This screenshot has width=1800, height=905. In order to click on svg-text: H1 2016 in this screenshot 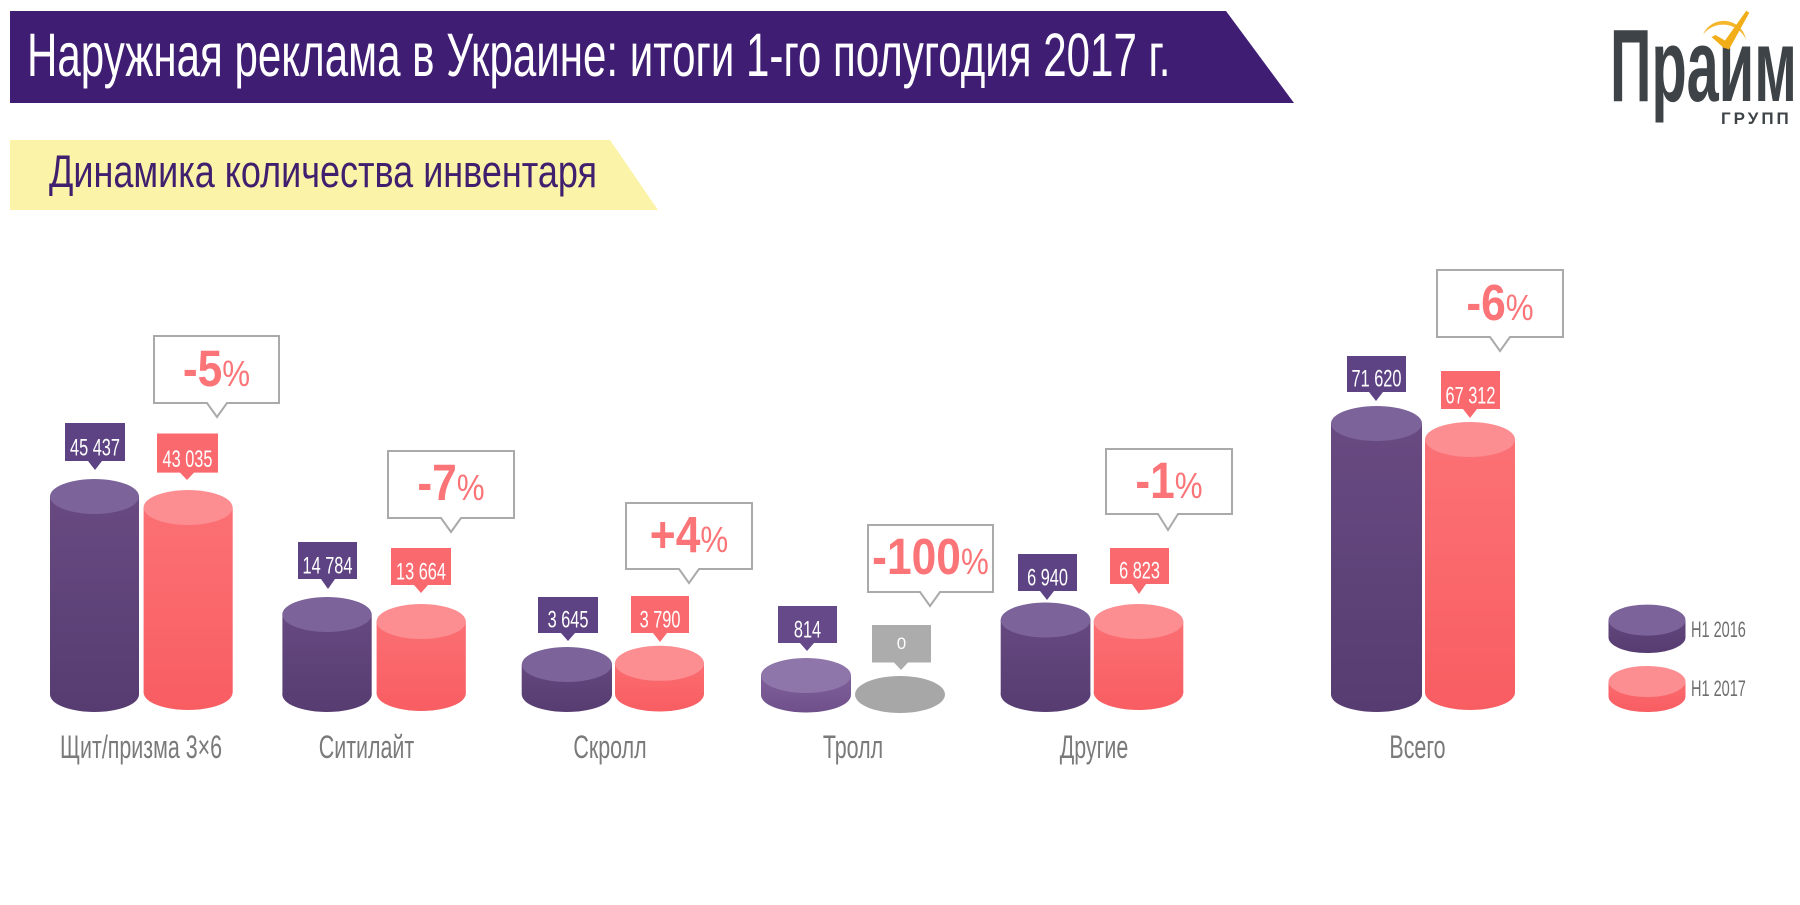, I will do `click(1718, 629)`.